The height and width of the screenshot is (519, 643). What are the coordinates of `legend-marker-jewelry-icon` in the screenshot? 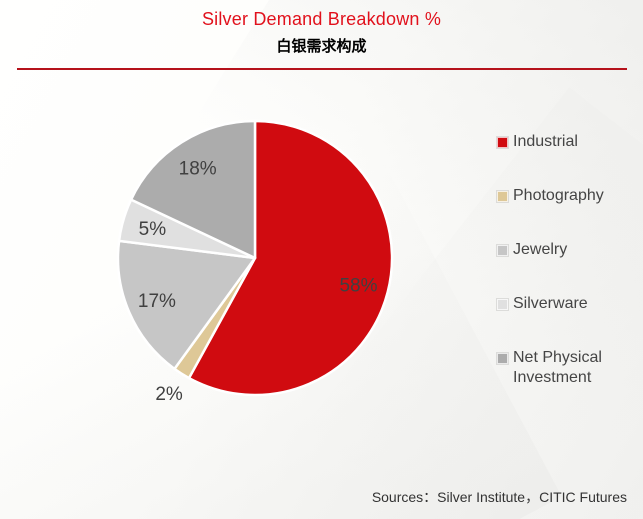 It's located at (502, 250).